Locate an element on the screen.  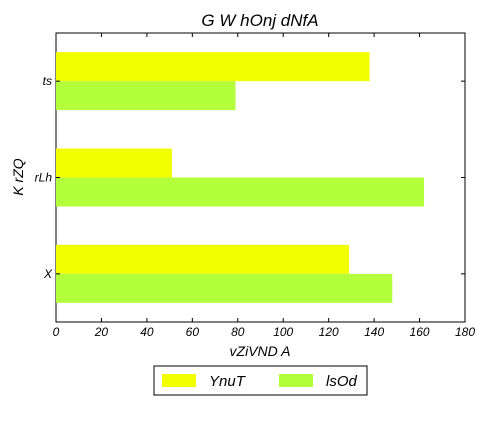
x-tick-label-20: 20 is located at coordinates (101, 332).